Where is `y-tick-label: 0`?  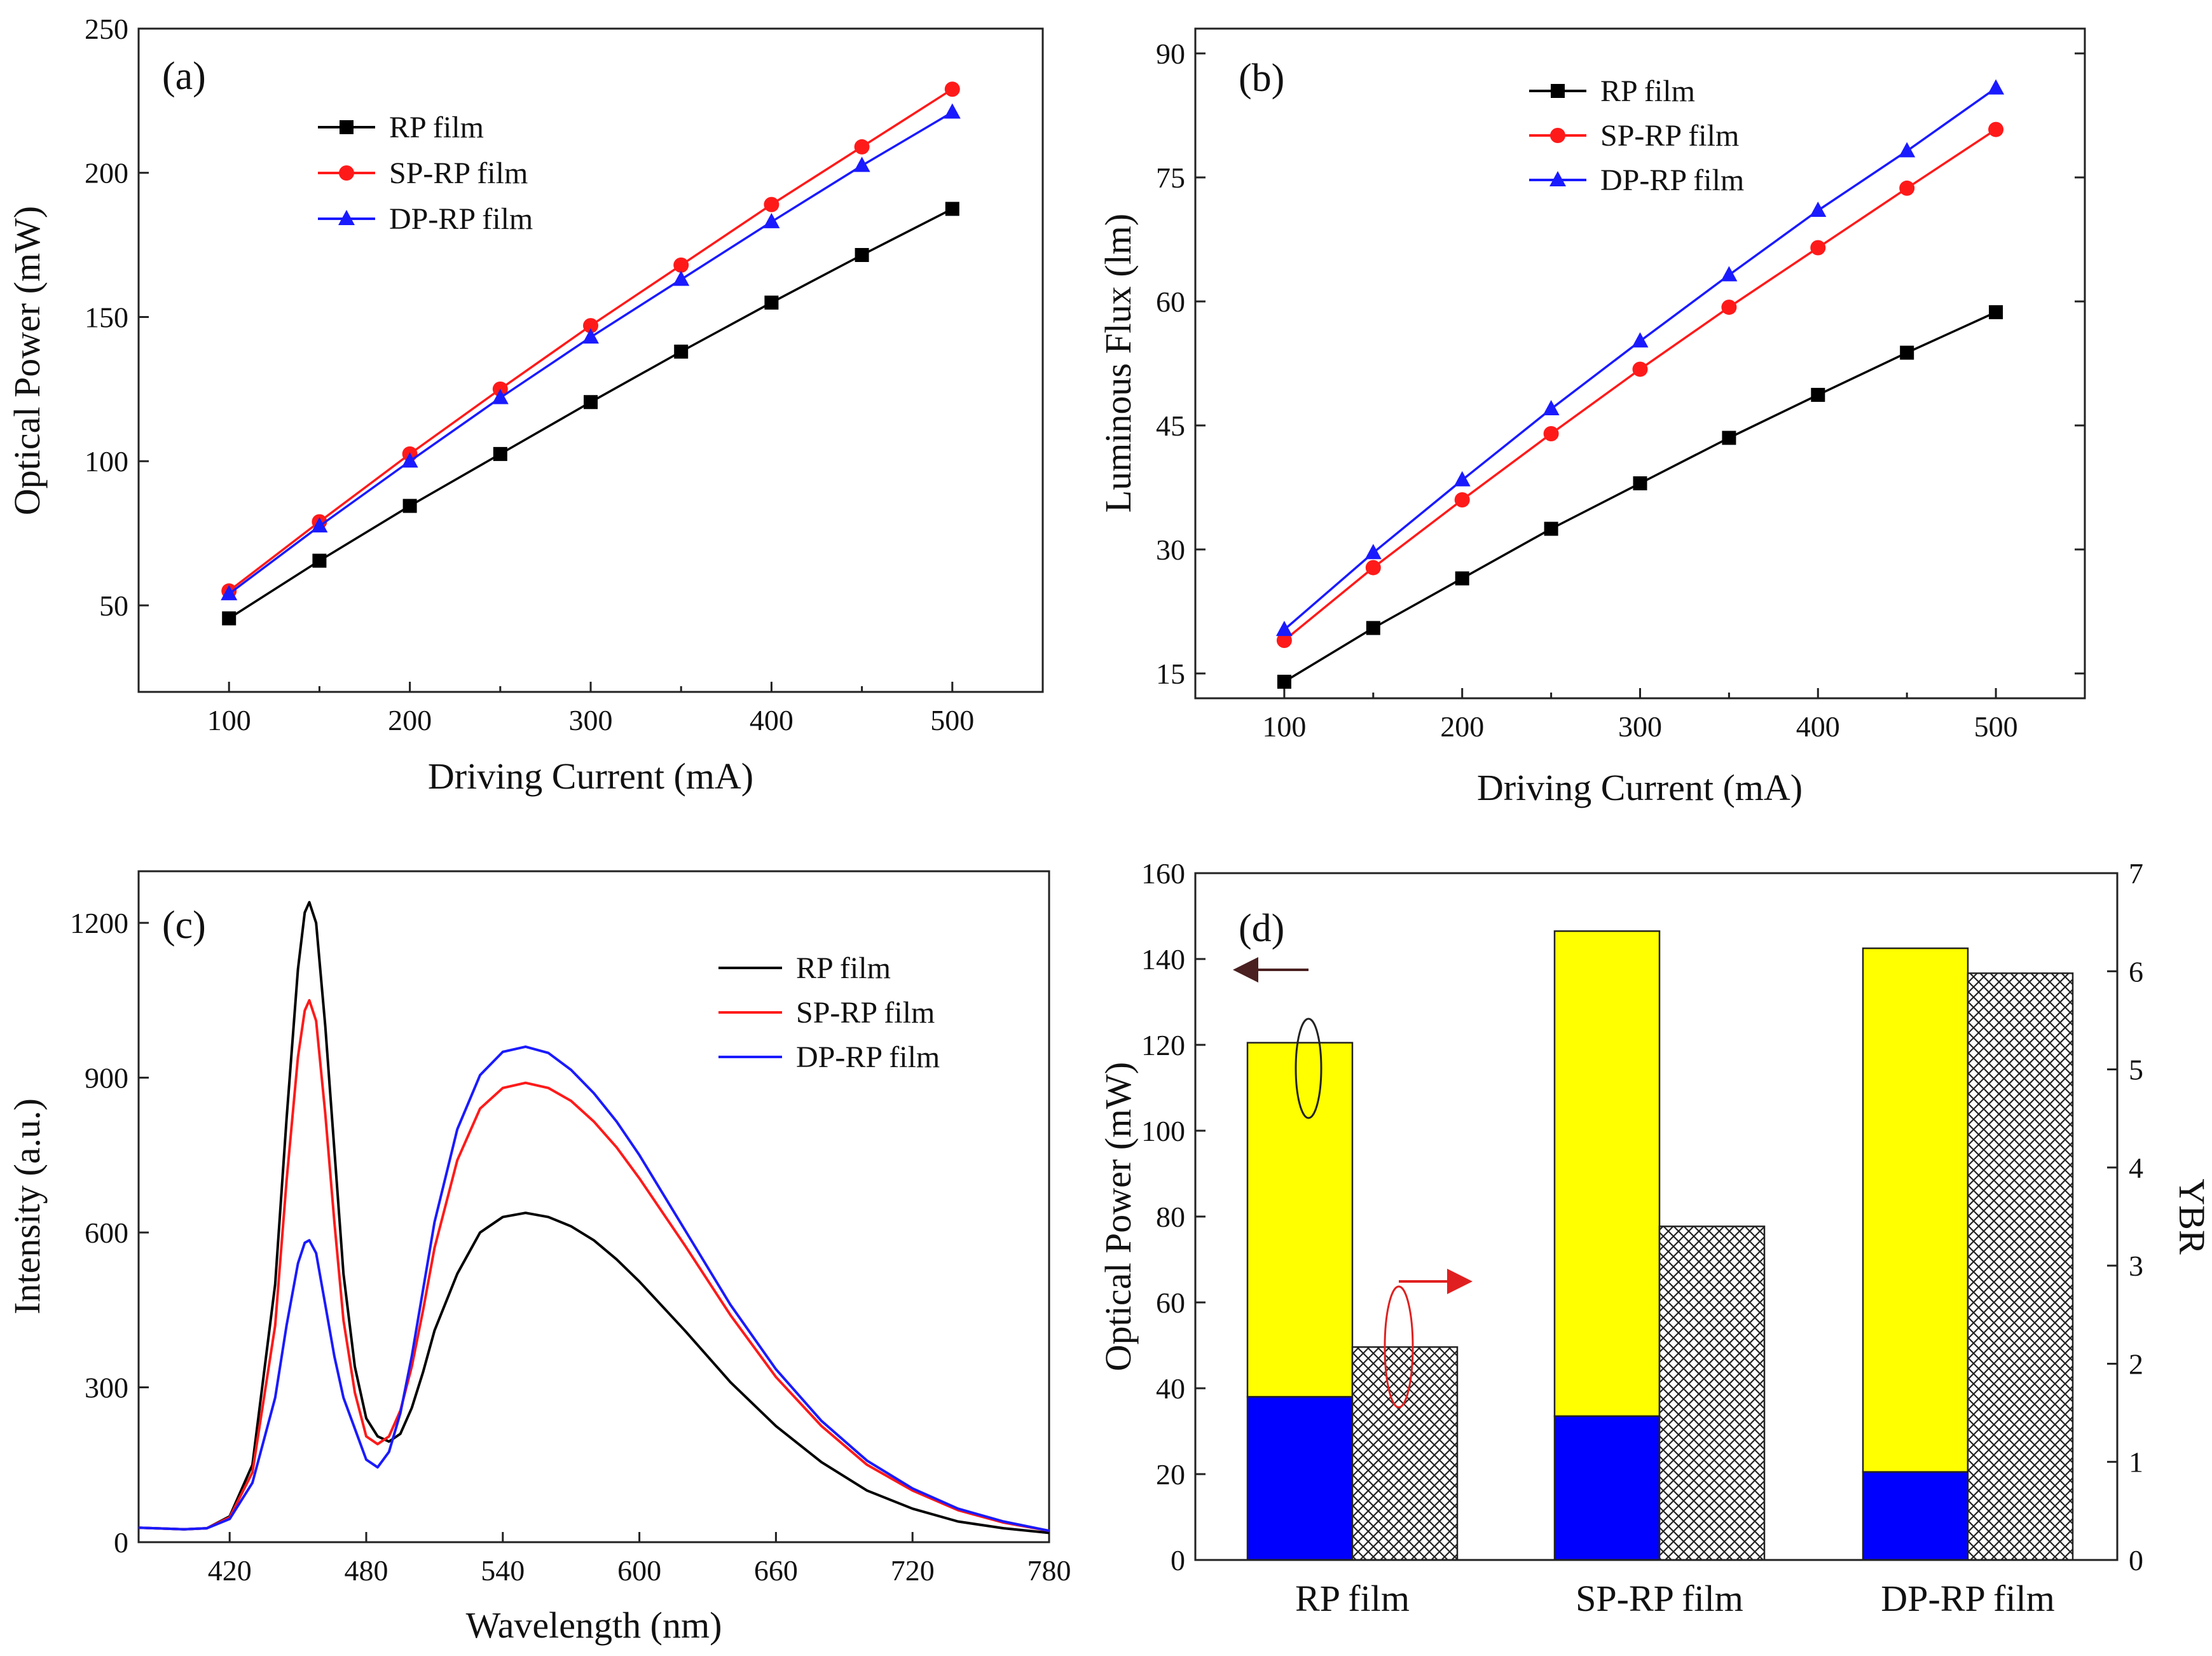 y-tick-label: 0 is located at coordinates (121, 1542).